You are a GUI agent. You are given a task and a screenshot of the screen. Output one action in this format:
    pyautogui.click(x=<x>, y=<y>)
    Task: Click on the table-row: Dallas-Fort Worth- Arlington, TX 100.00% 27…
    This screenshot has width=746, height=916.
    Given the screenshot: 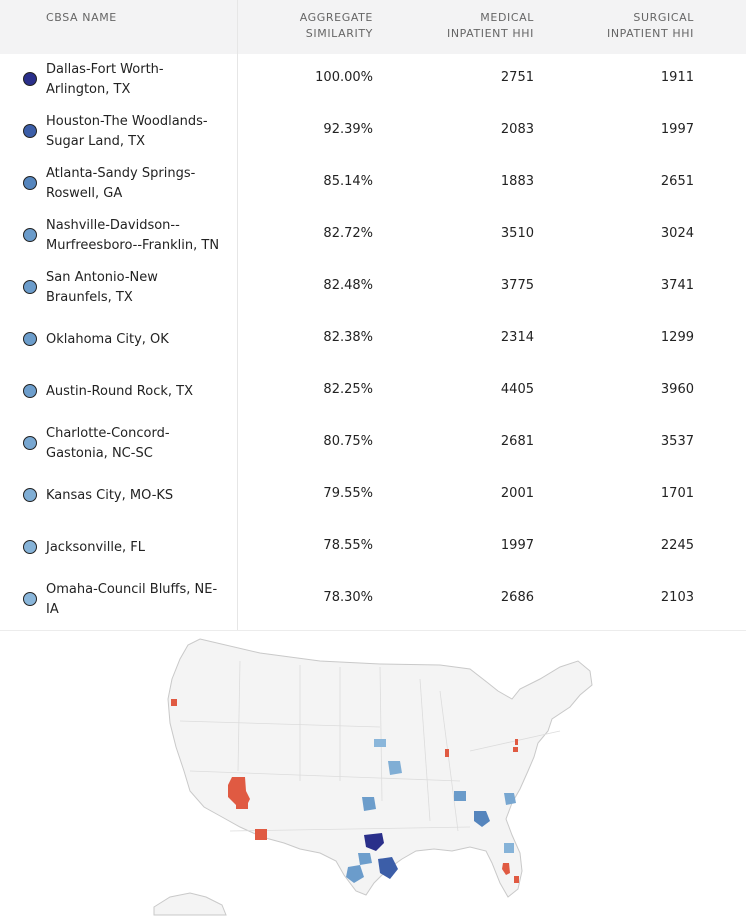 What is the action you would take?
    pyautogui.click(x=373, y=80)
    